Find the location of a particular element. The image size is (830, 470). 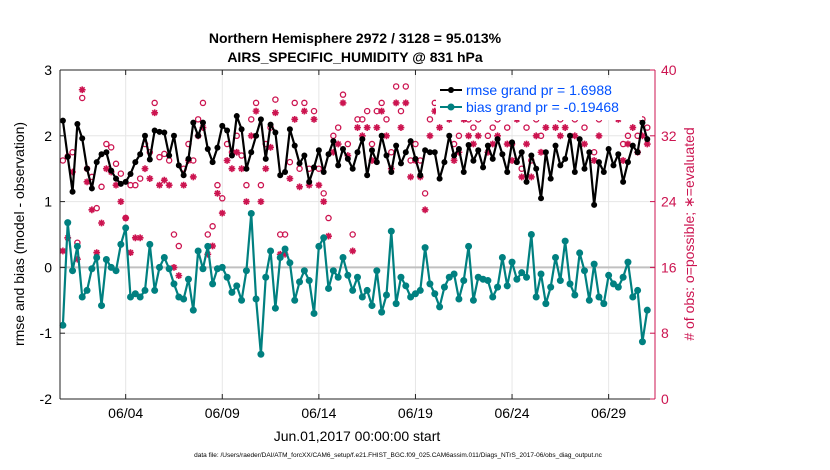

y-axis-label-left: rmse and bias (model - observation) is located at coordinates (19, 234).